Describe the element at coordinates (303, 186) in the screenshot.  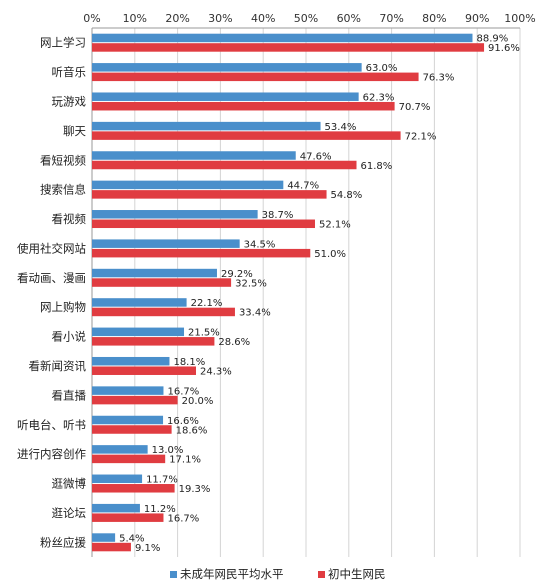
I see `value-label: 44.7%` at that location.